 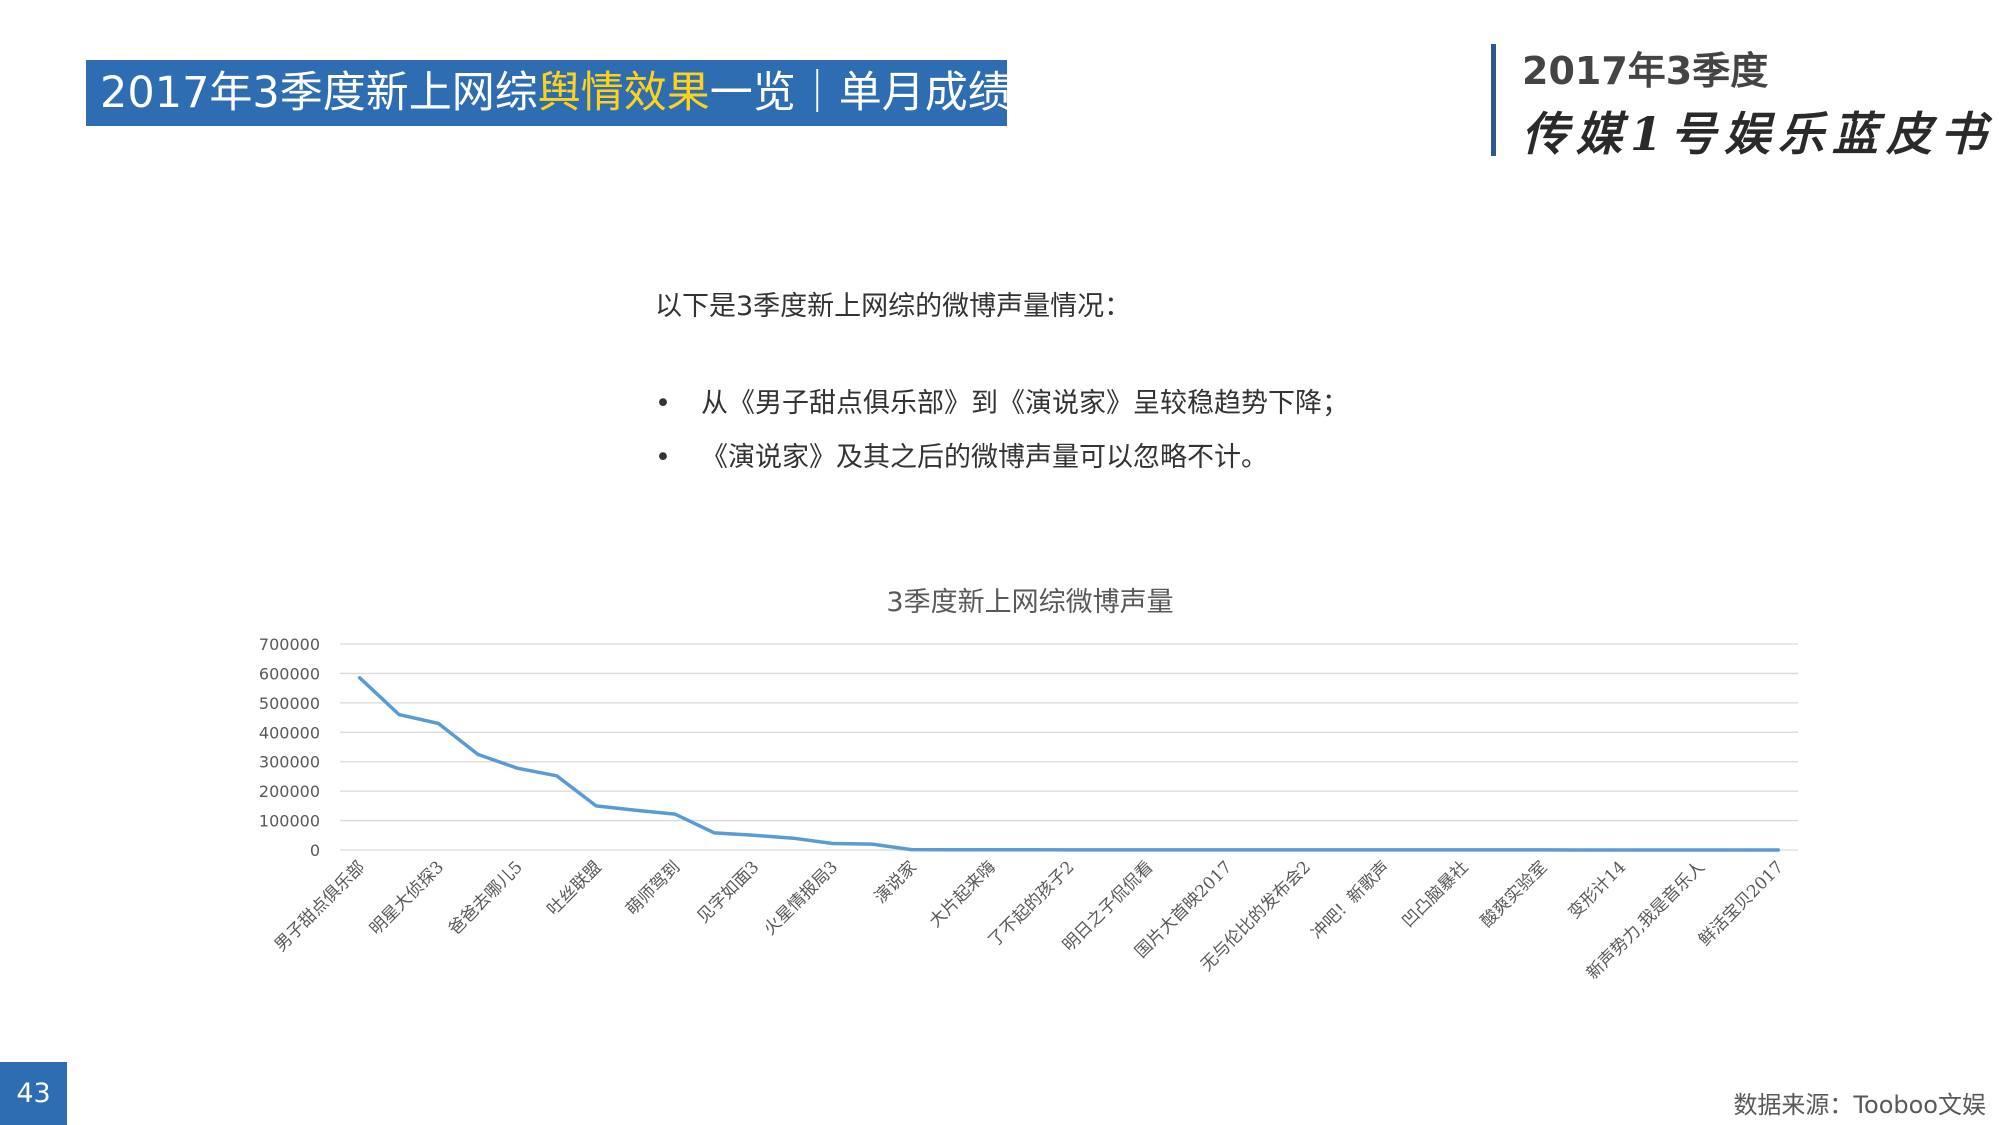 What do you see at coordinates (574, 888) in the screenshot?
I see `x-tick-label: 吐丝联盟` at bounding box center [574, 888].